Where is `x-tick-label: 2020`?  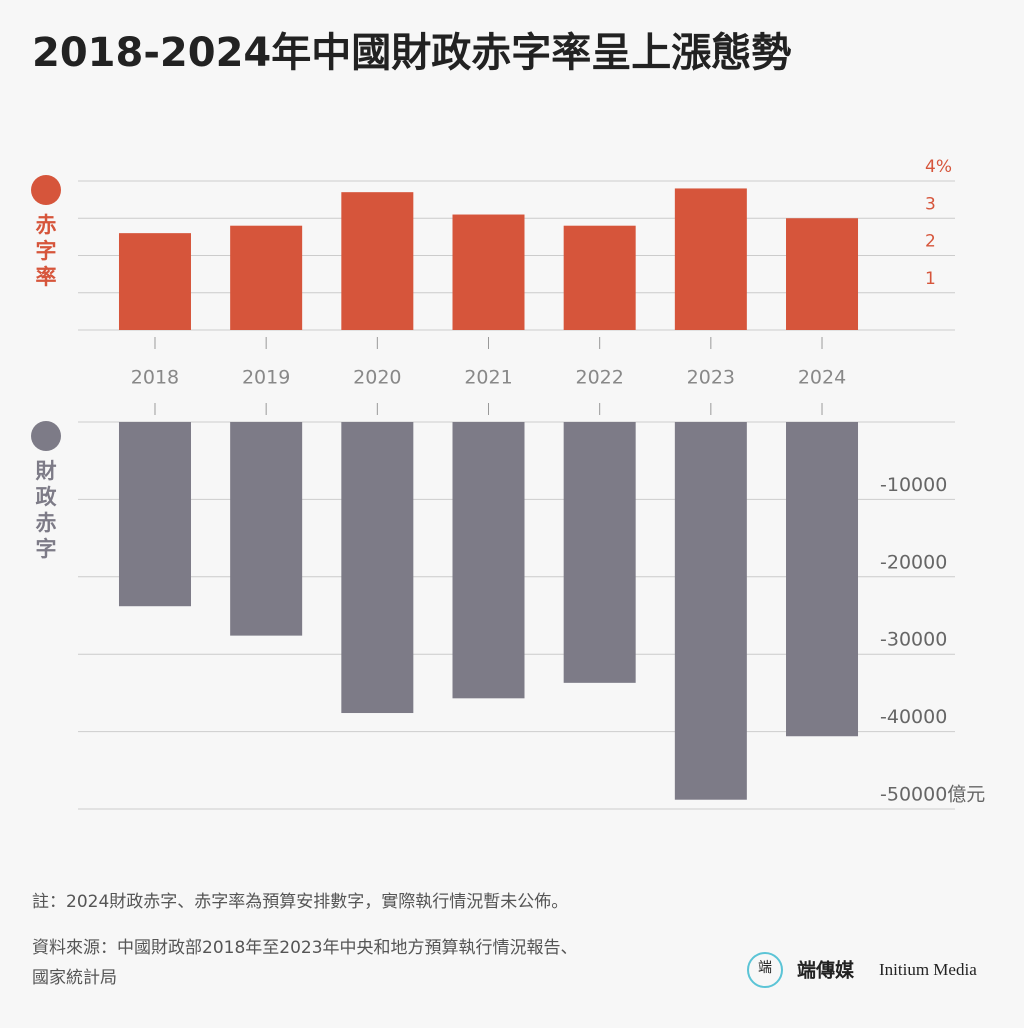 x-tick-label: 2020 is located at coordinates (377, 378).